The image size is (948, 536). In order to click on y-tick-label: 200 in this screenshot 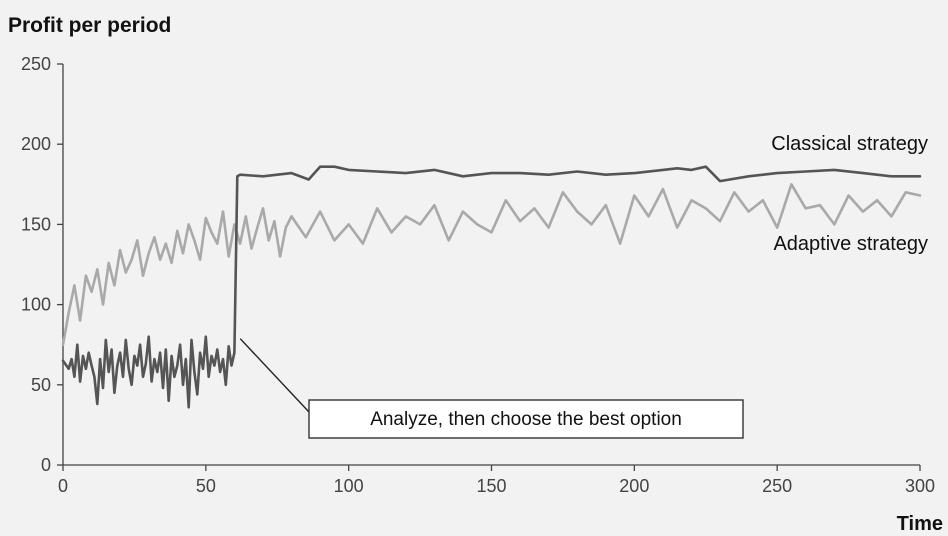, I will do `click(36, 144)`.